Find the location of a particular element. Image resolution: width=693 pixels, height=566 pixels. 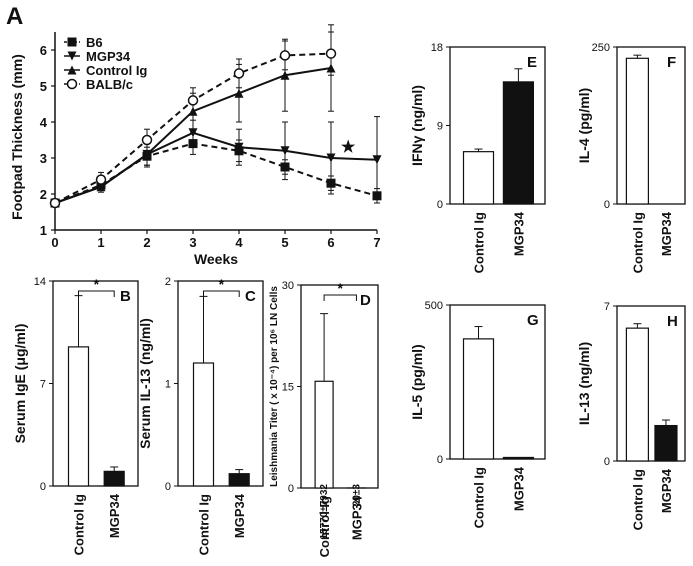

chart-b: 0 7 14 B Serum IgE (μg/ml) Control Ig MGP34 * is located at coordinates (75, 415).